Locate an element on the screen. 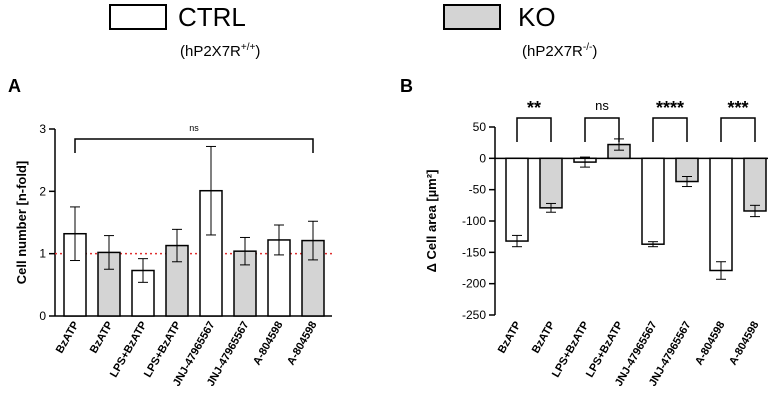  panel-a-y-tick-label: 1 is located at coordinates (42, 254).